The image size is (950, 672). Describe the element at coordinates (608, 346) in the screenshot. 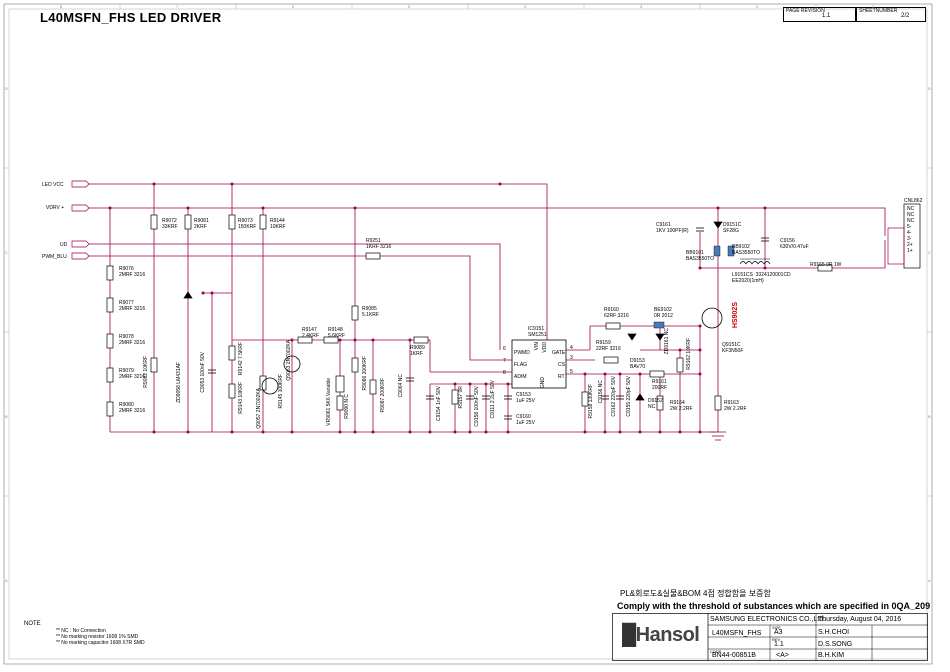

I see `label-r9159: R9159 22RF 3216` at that location.